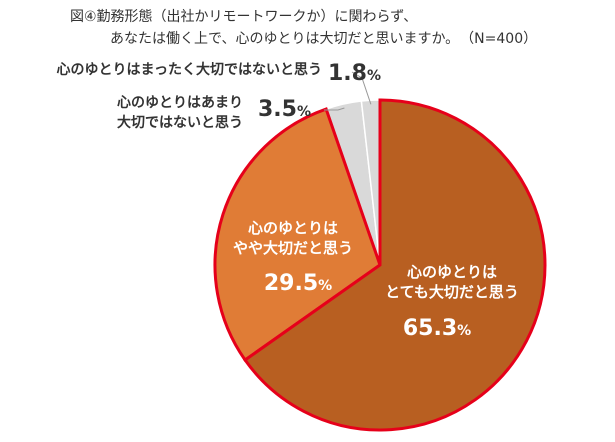 The width and height of the screenshot is (615, 442). What do you see at coordinates (285, 39) in the screenshot?
I see `title-line-2-text: あなたは働く上で、心のゆとりは大切だと思いますか。` at bounding box center [285, 39].